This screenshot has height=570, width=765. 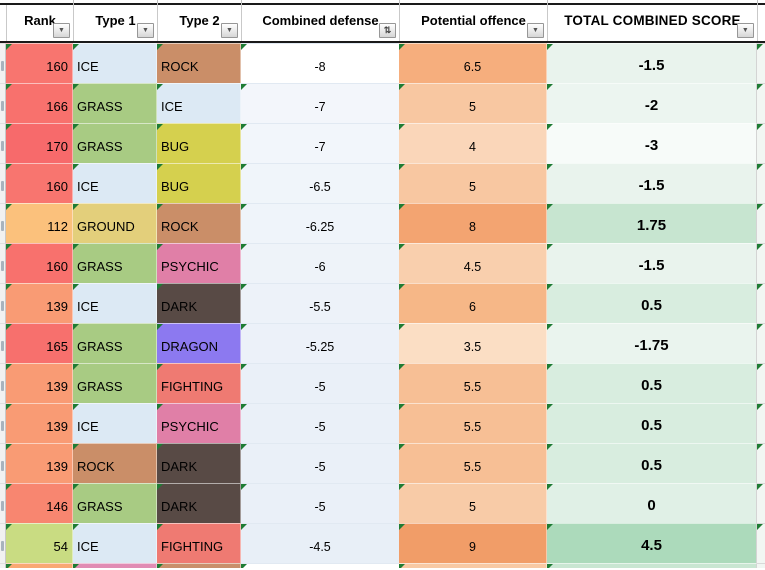 What do you see at coordinates (652, 565) in the screenshot?
I see `total-cell` at bounding box center [652, 565].